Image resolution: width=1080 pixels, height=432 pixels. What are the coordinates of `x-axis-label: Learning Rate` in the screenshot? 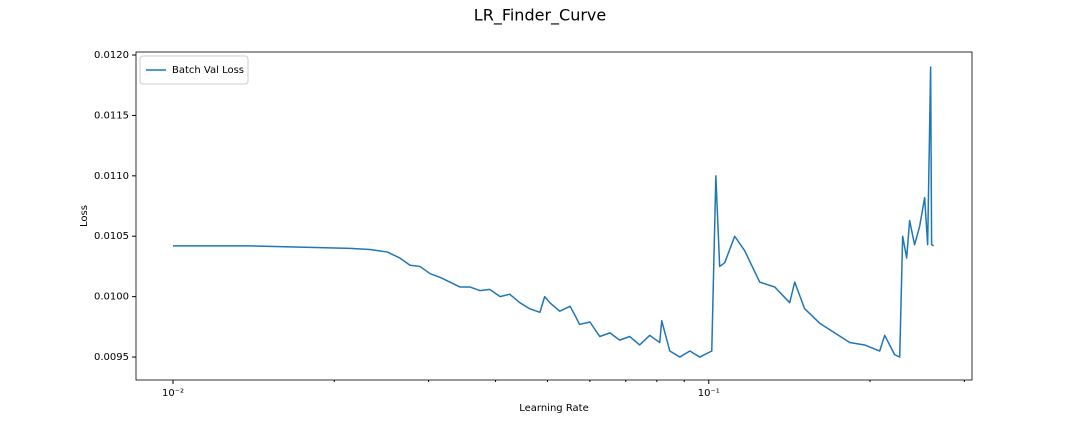 It's located at (554, 408).